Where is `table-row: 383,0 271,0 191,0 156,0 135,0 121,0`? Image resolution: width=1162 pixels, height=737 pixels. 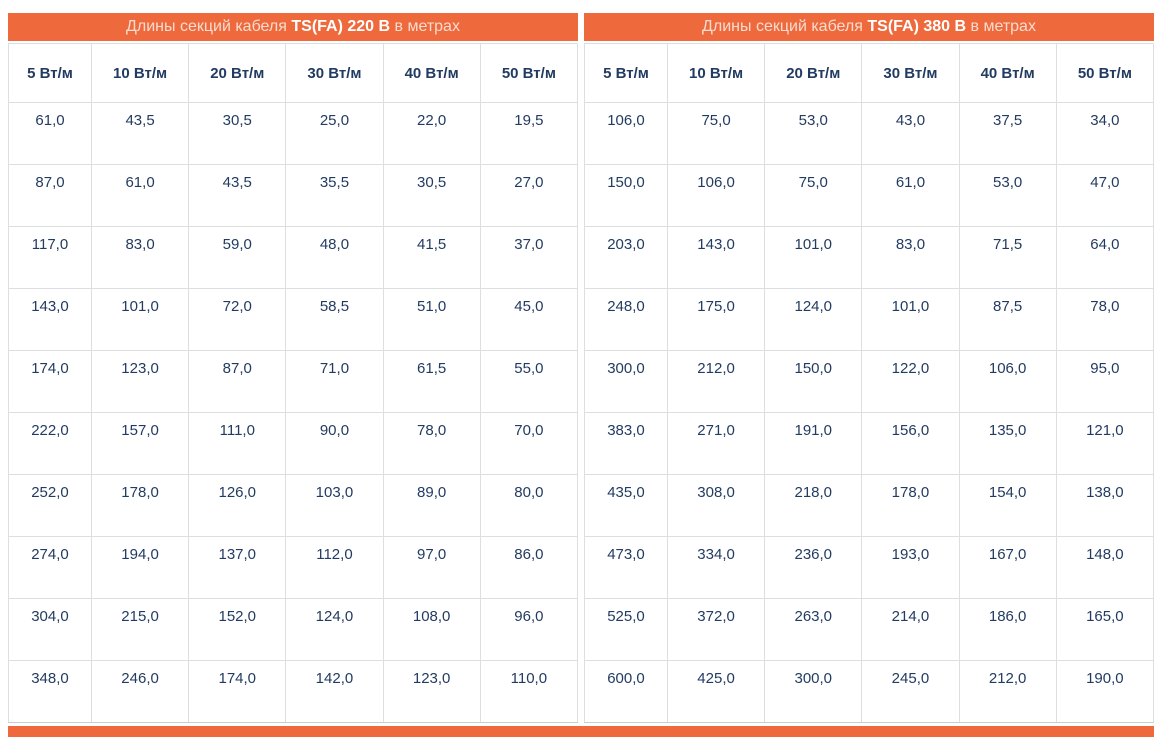 table-row: 383,0 271,0 191,0 156,0 135,0 121,0 is located at coordinates (869, 443).